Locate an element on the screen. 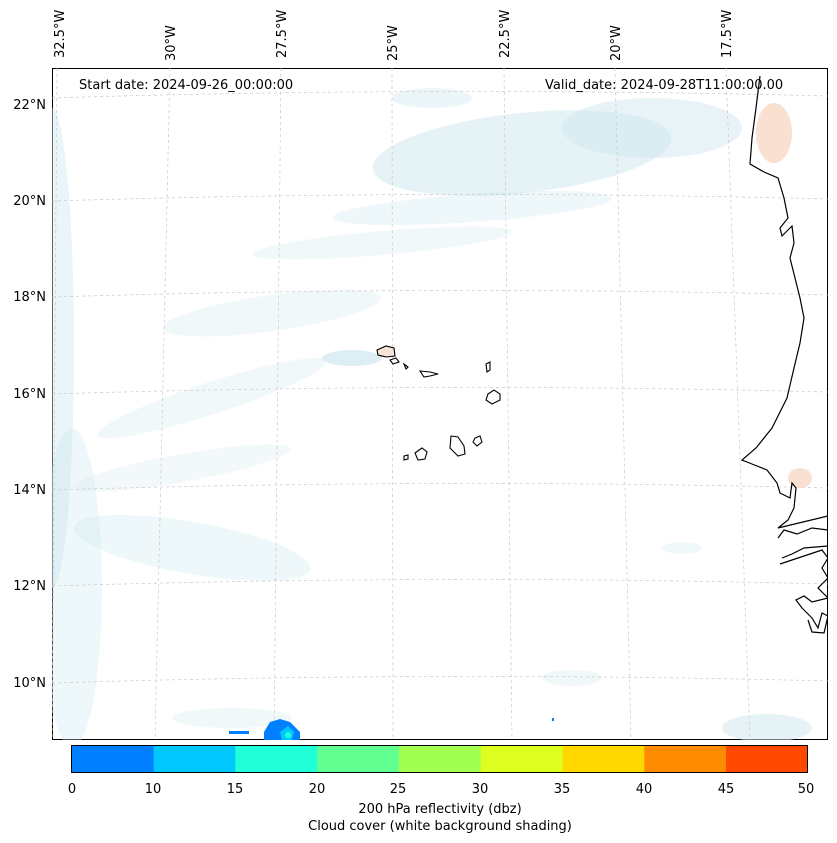 Image resolution: width=837 pixels, height=843 pixels. colorbar-tick-40: 40 is located at coordinates (644, 789).